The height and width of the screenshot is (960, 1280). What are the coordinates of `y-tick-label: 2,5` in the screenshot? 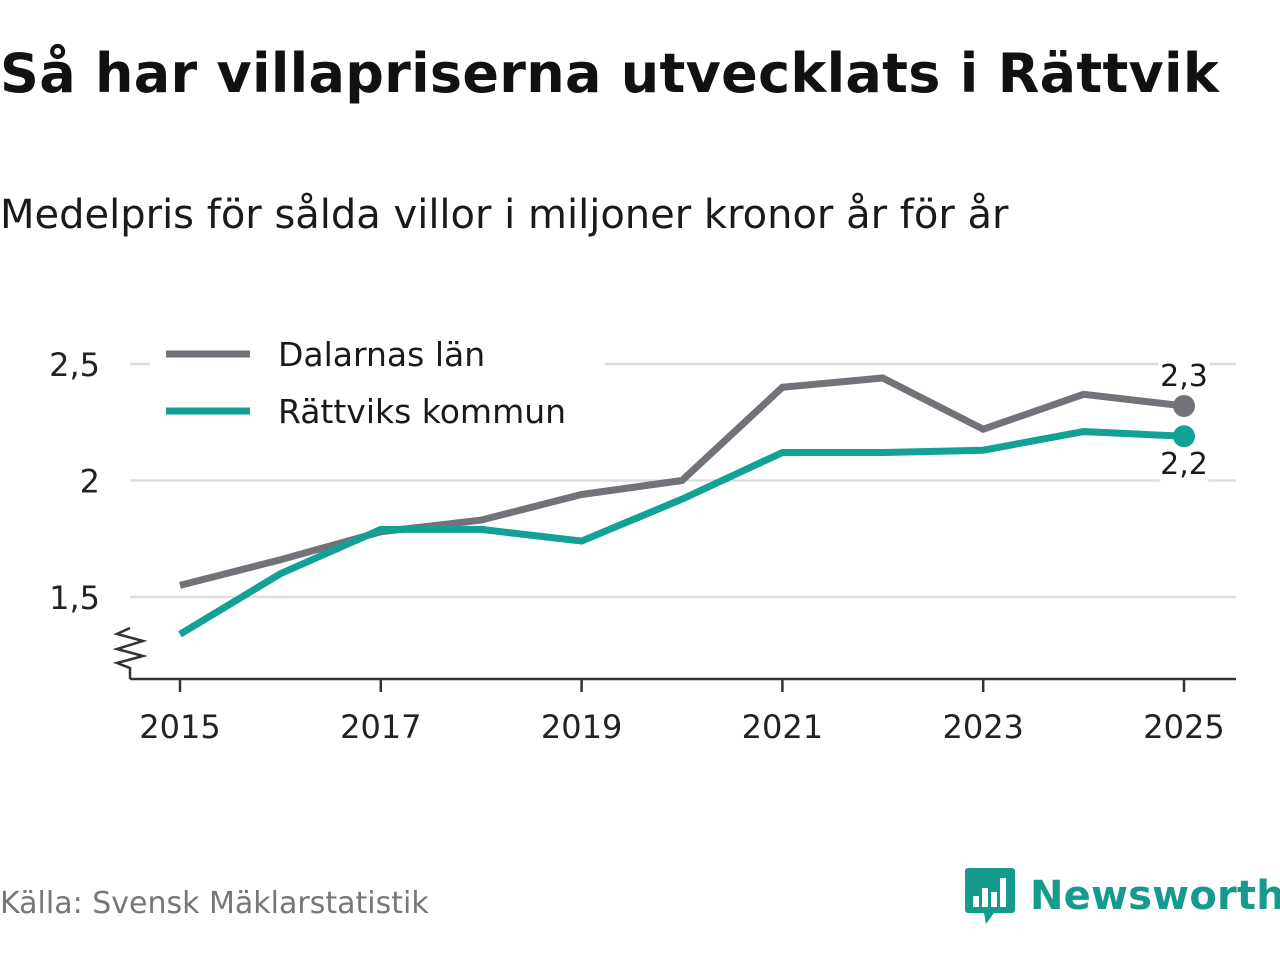 It's located at (74, 365).